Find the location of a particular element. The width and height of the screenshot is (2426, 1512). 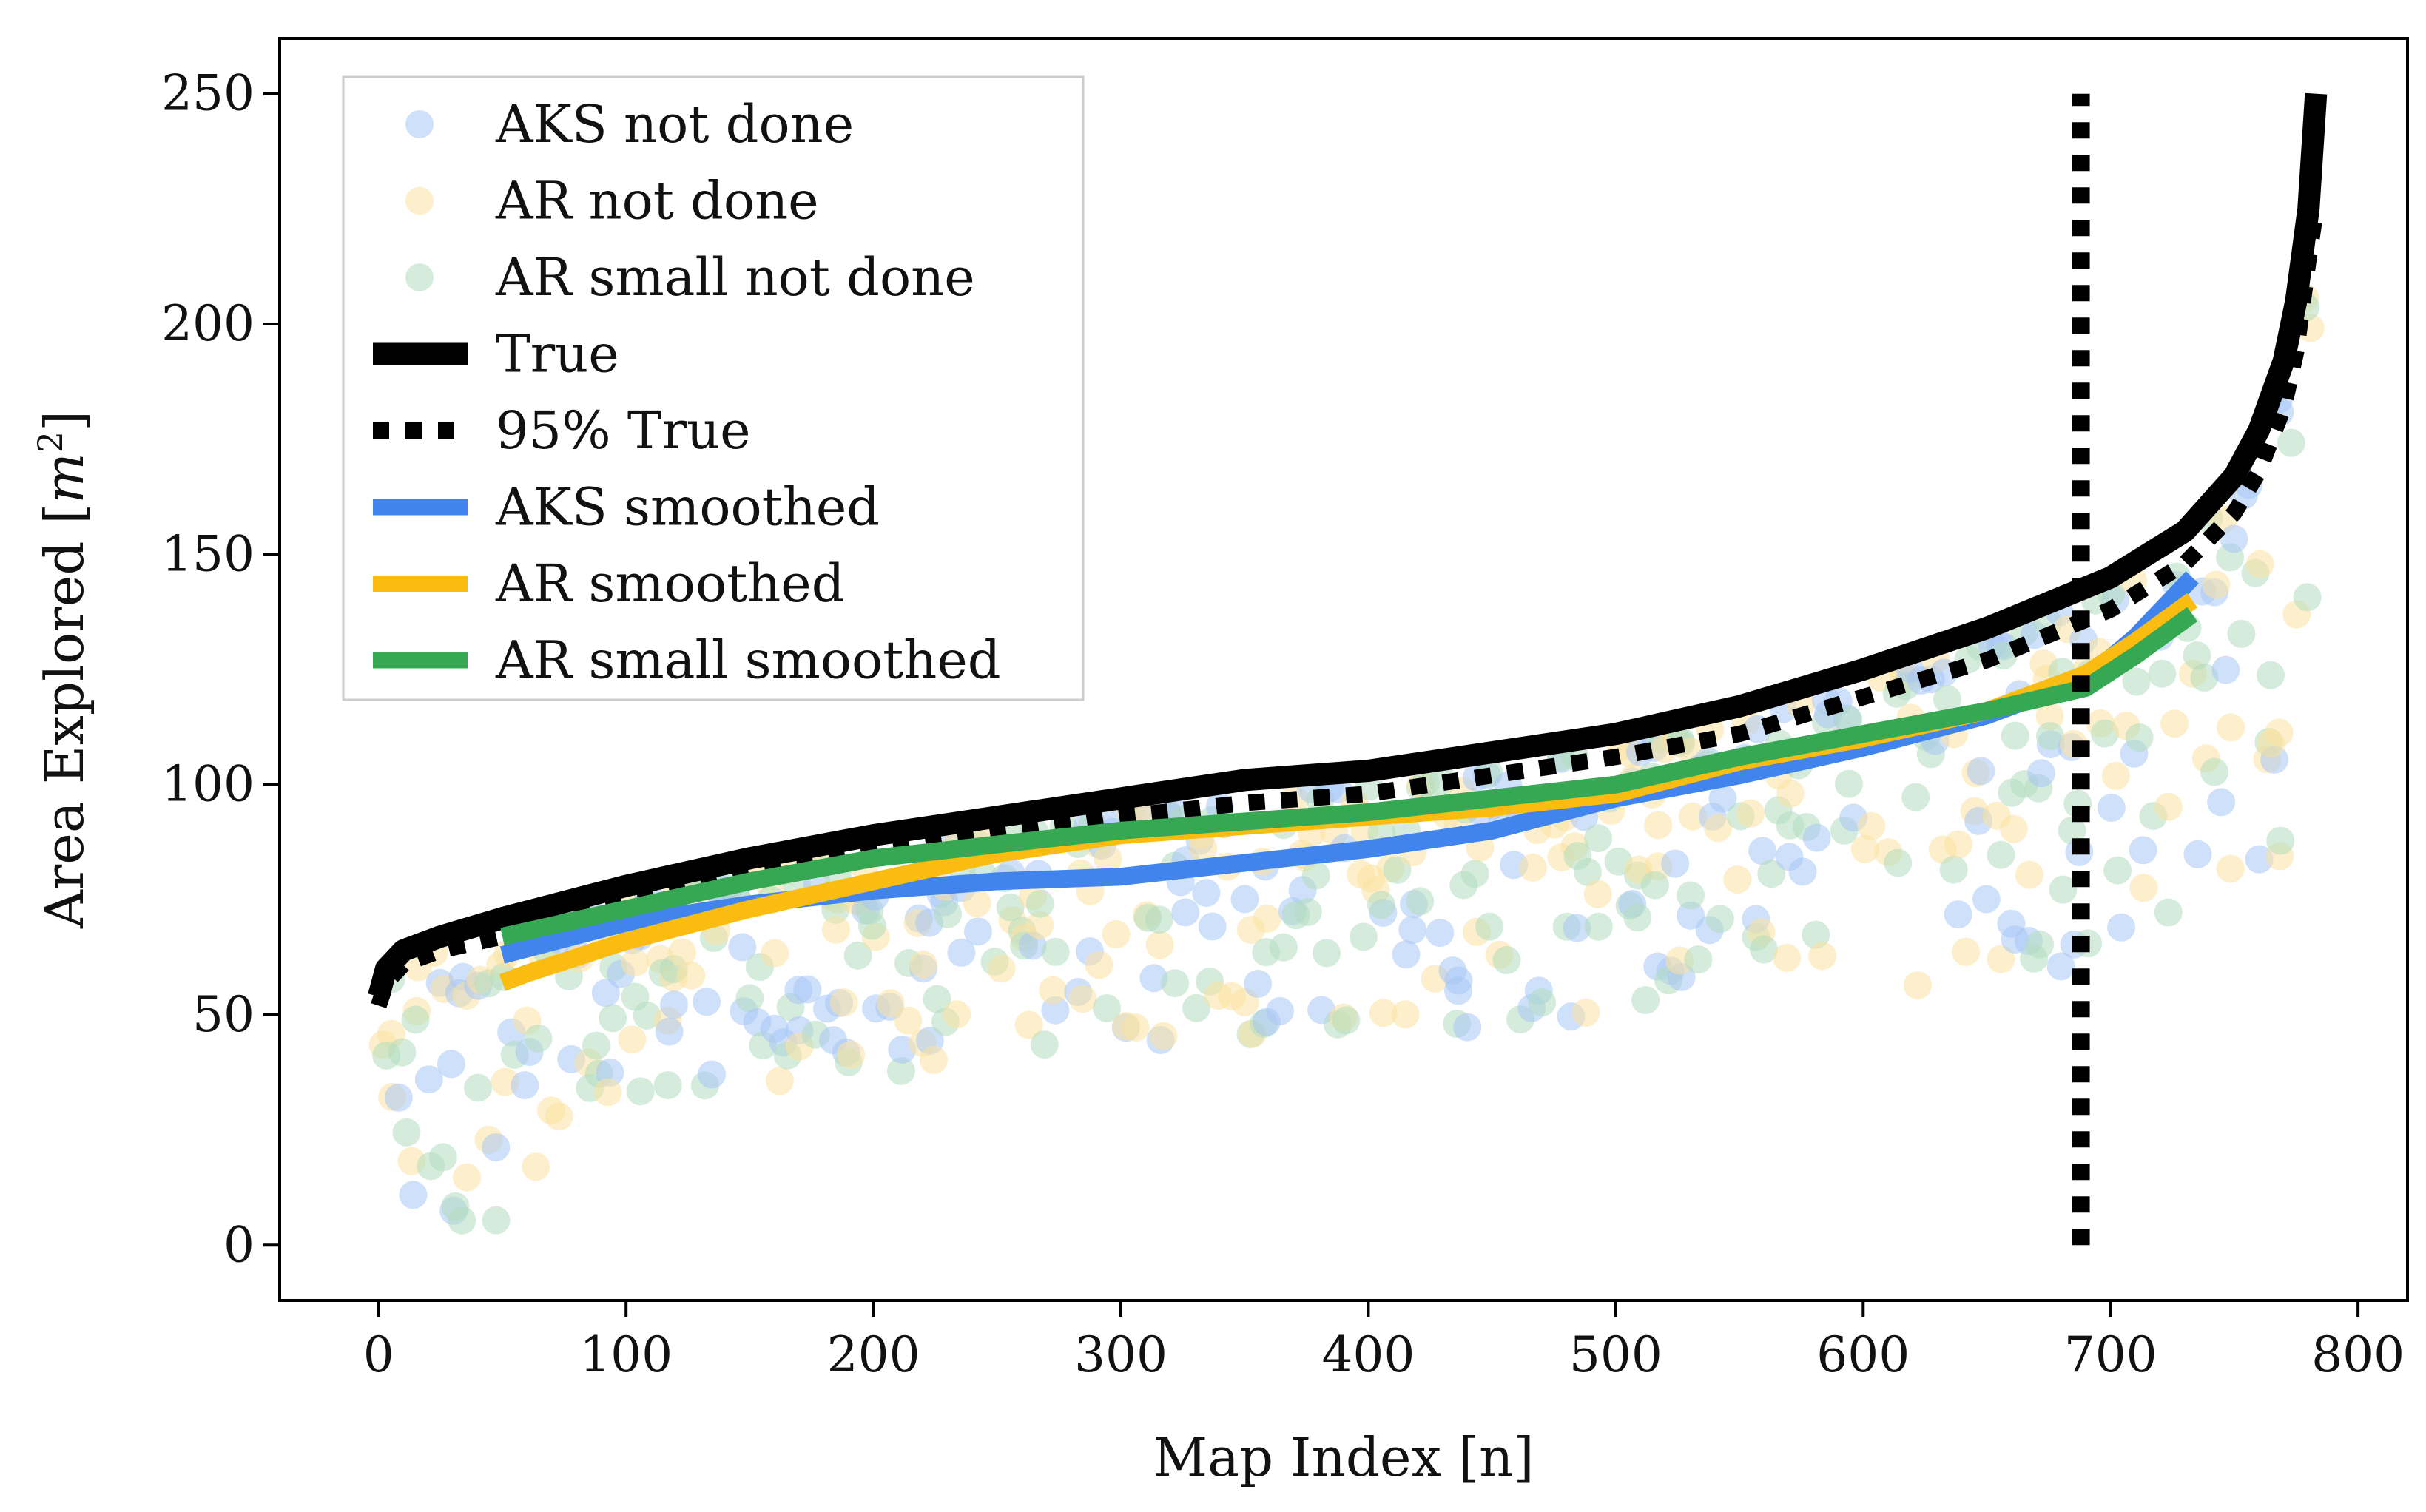

y-tick-label: 50 is located at coordinates (223, 1014).